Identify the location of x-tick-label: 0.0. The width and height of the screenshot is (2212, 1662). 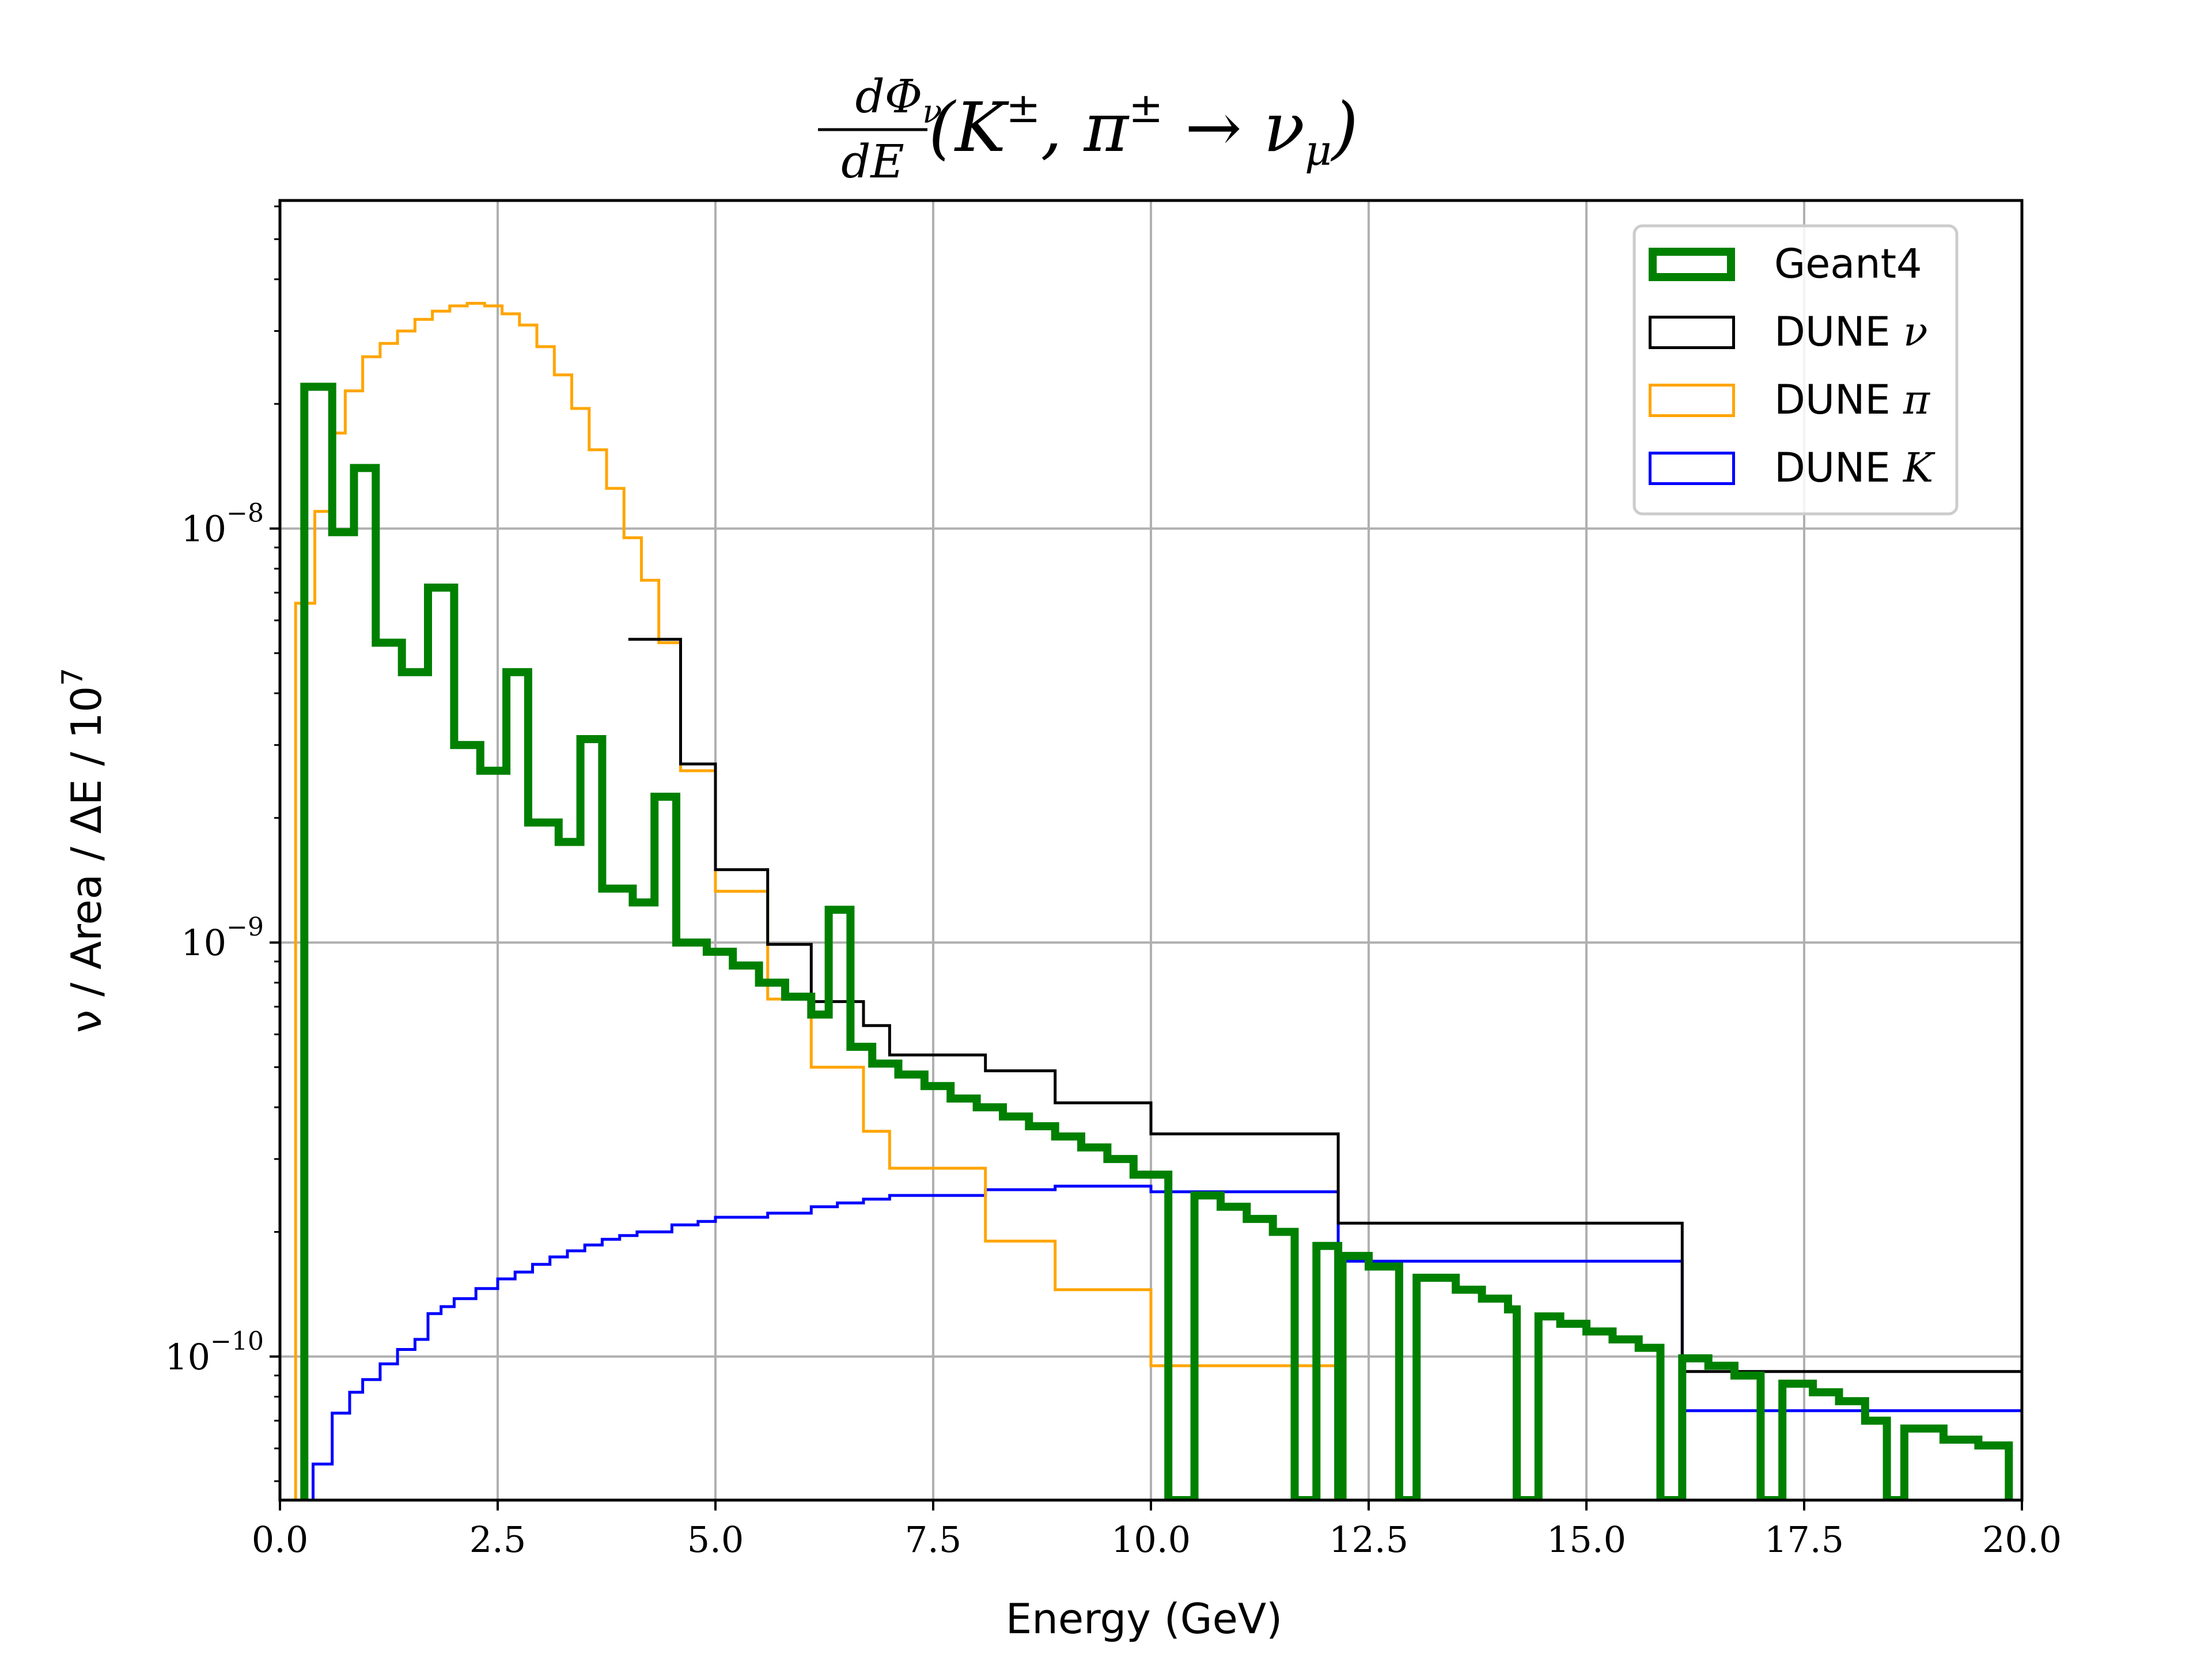
(280, 1540).